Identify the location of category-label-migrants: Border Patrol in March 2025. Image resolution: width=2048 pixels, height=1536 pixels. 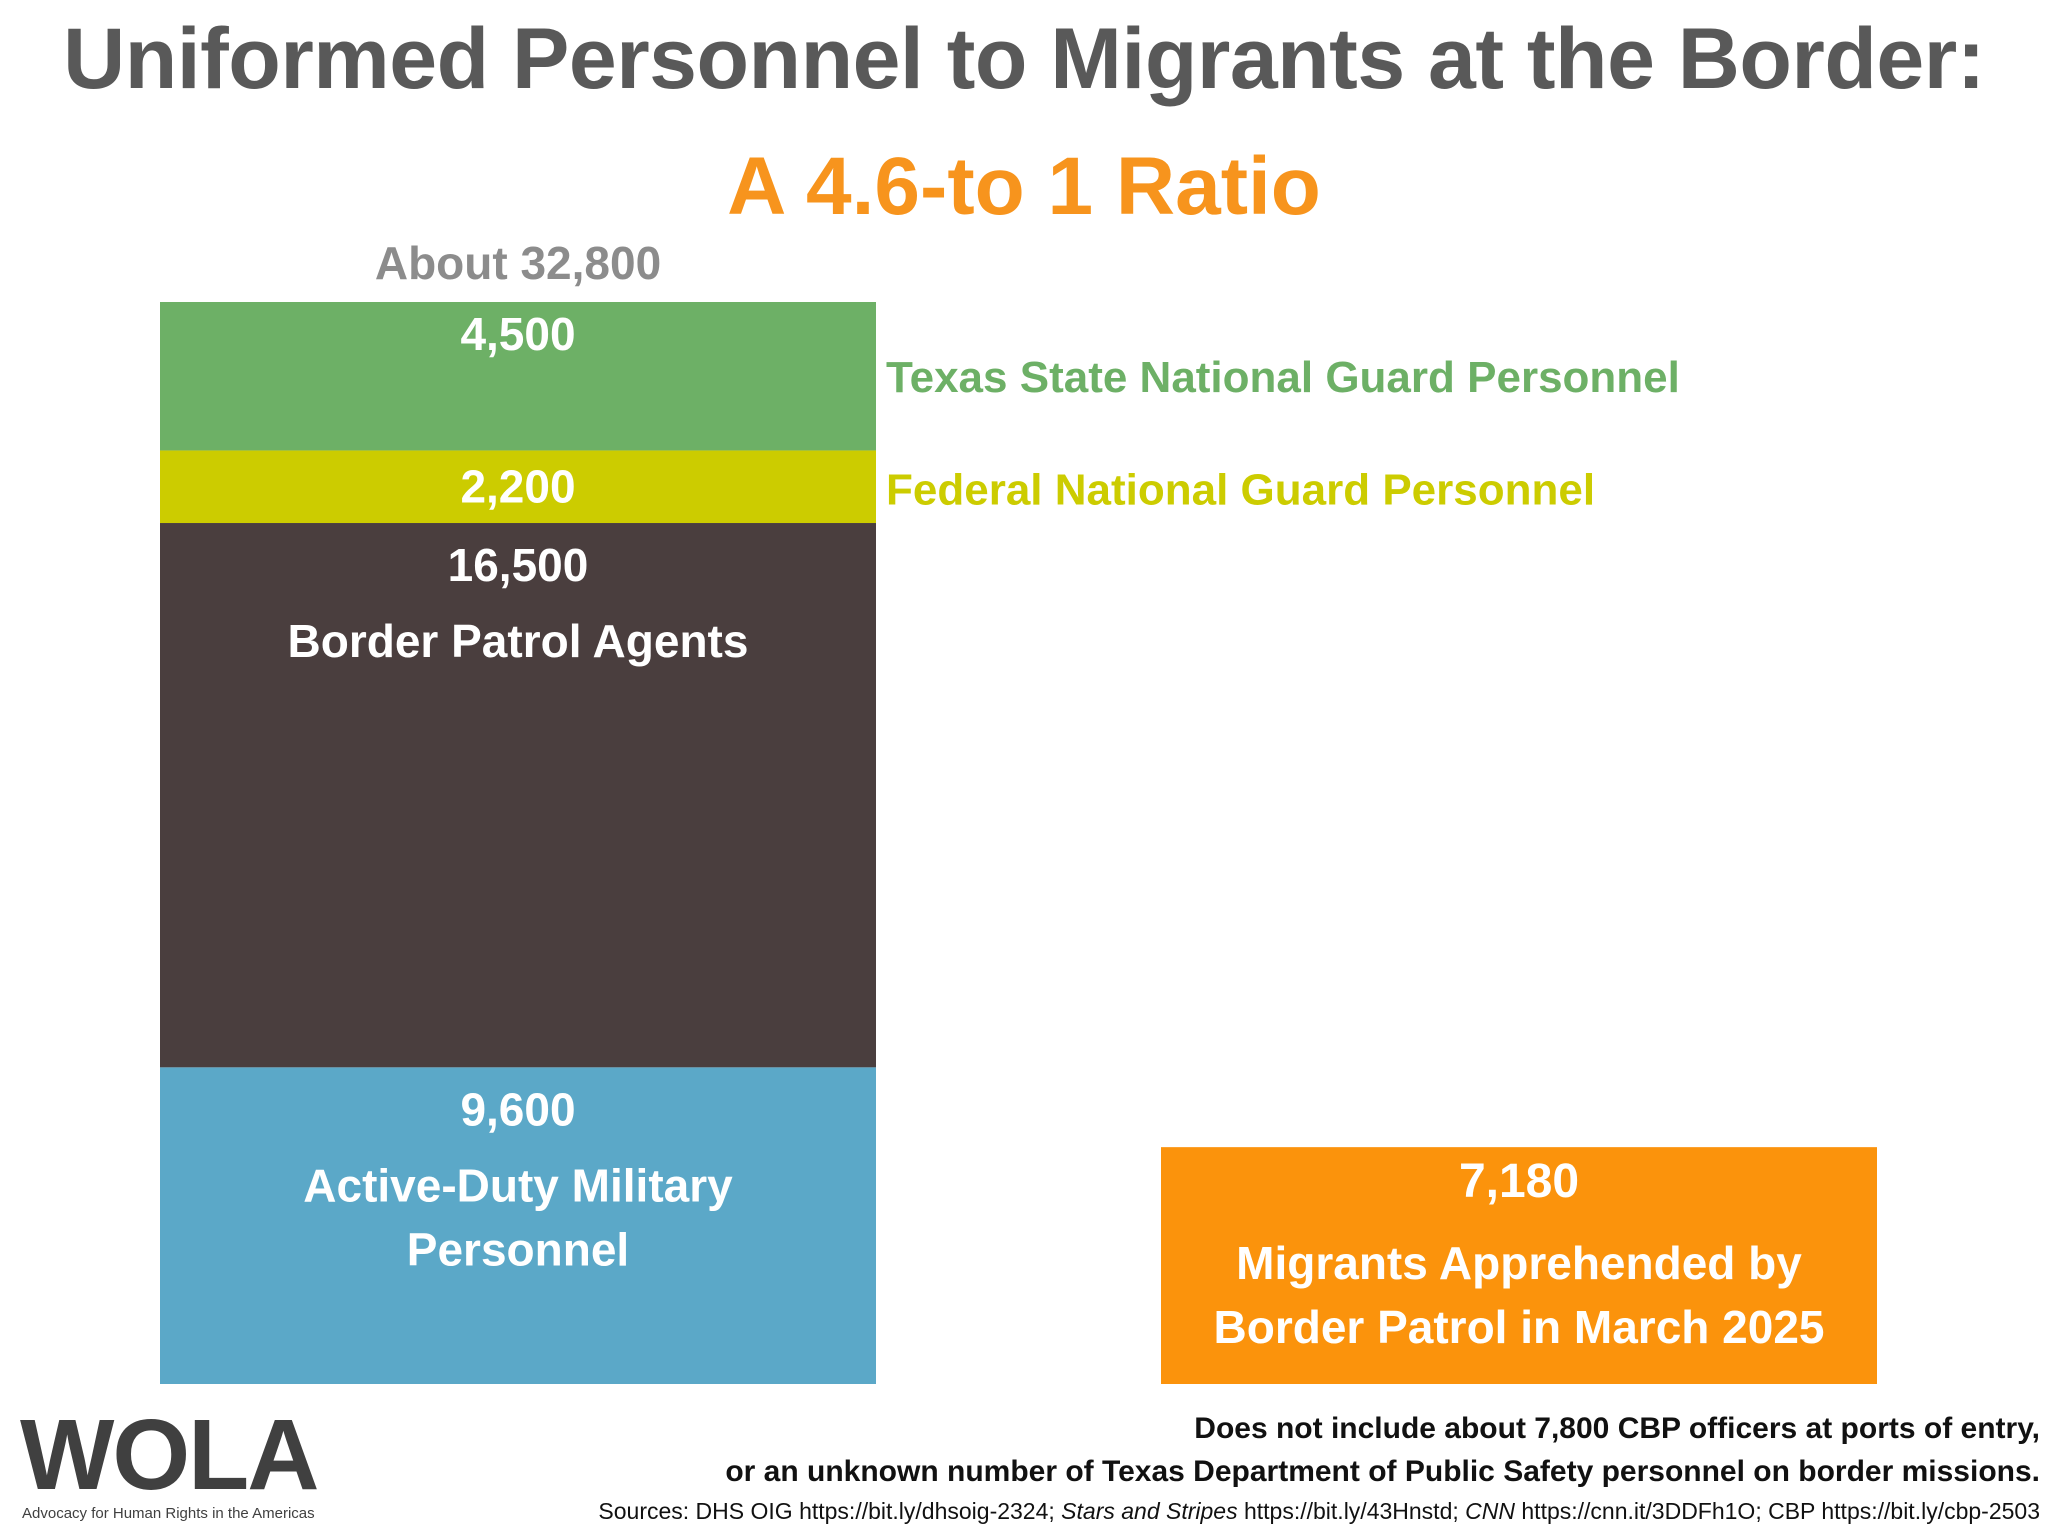
(1519, 1327).